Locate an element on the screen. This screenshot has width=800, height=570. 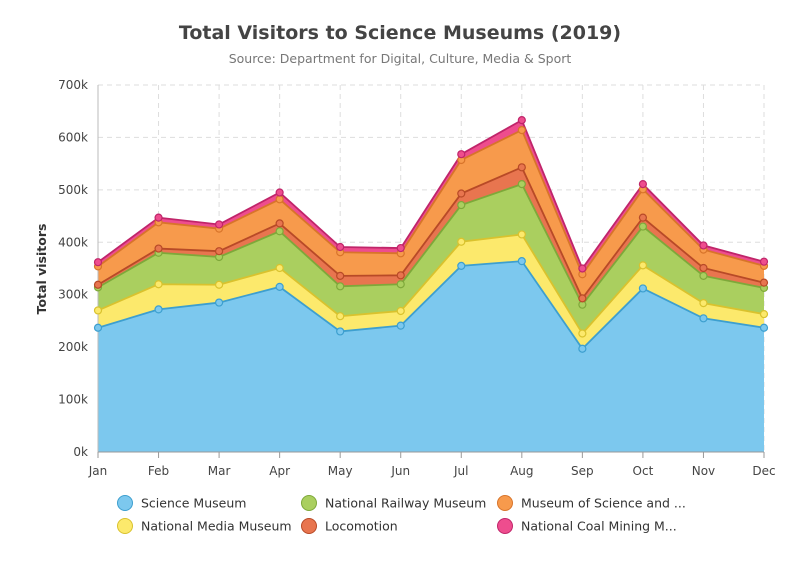
y-tick-label: 0k is located at coordinates (80, 452).